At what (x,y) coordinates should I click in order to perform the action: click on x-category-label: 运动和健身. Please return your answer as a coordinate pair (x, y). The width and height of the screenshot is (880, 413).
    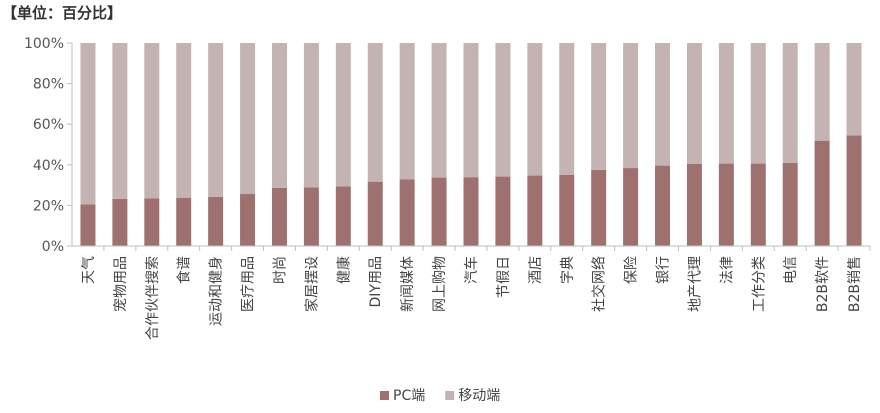
    Looking at the image, I should click on (217, 291).